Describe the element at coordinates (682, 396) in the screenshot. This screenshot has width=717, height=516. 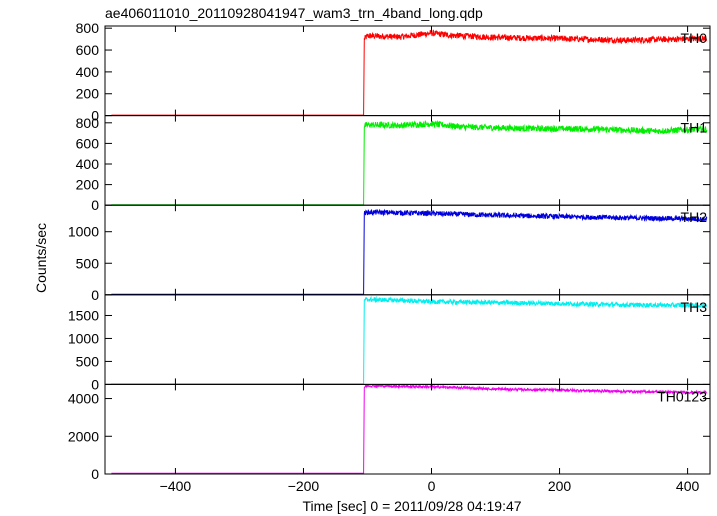
I see `panel-label: TH0123` at that location.